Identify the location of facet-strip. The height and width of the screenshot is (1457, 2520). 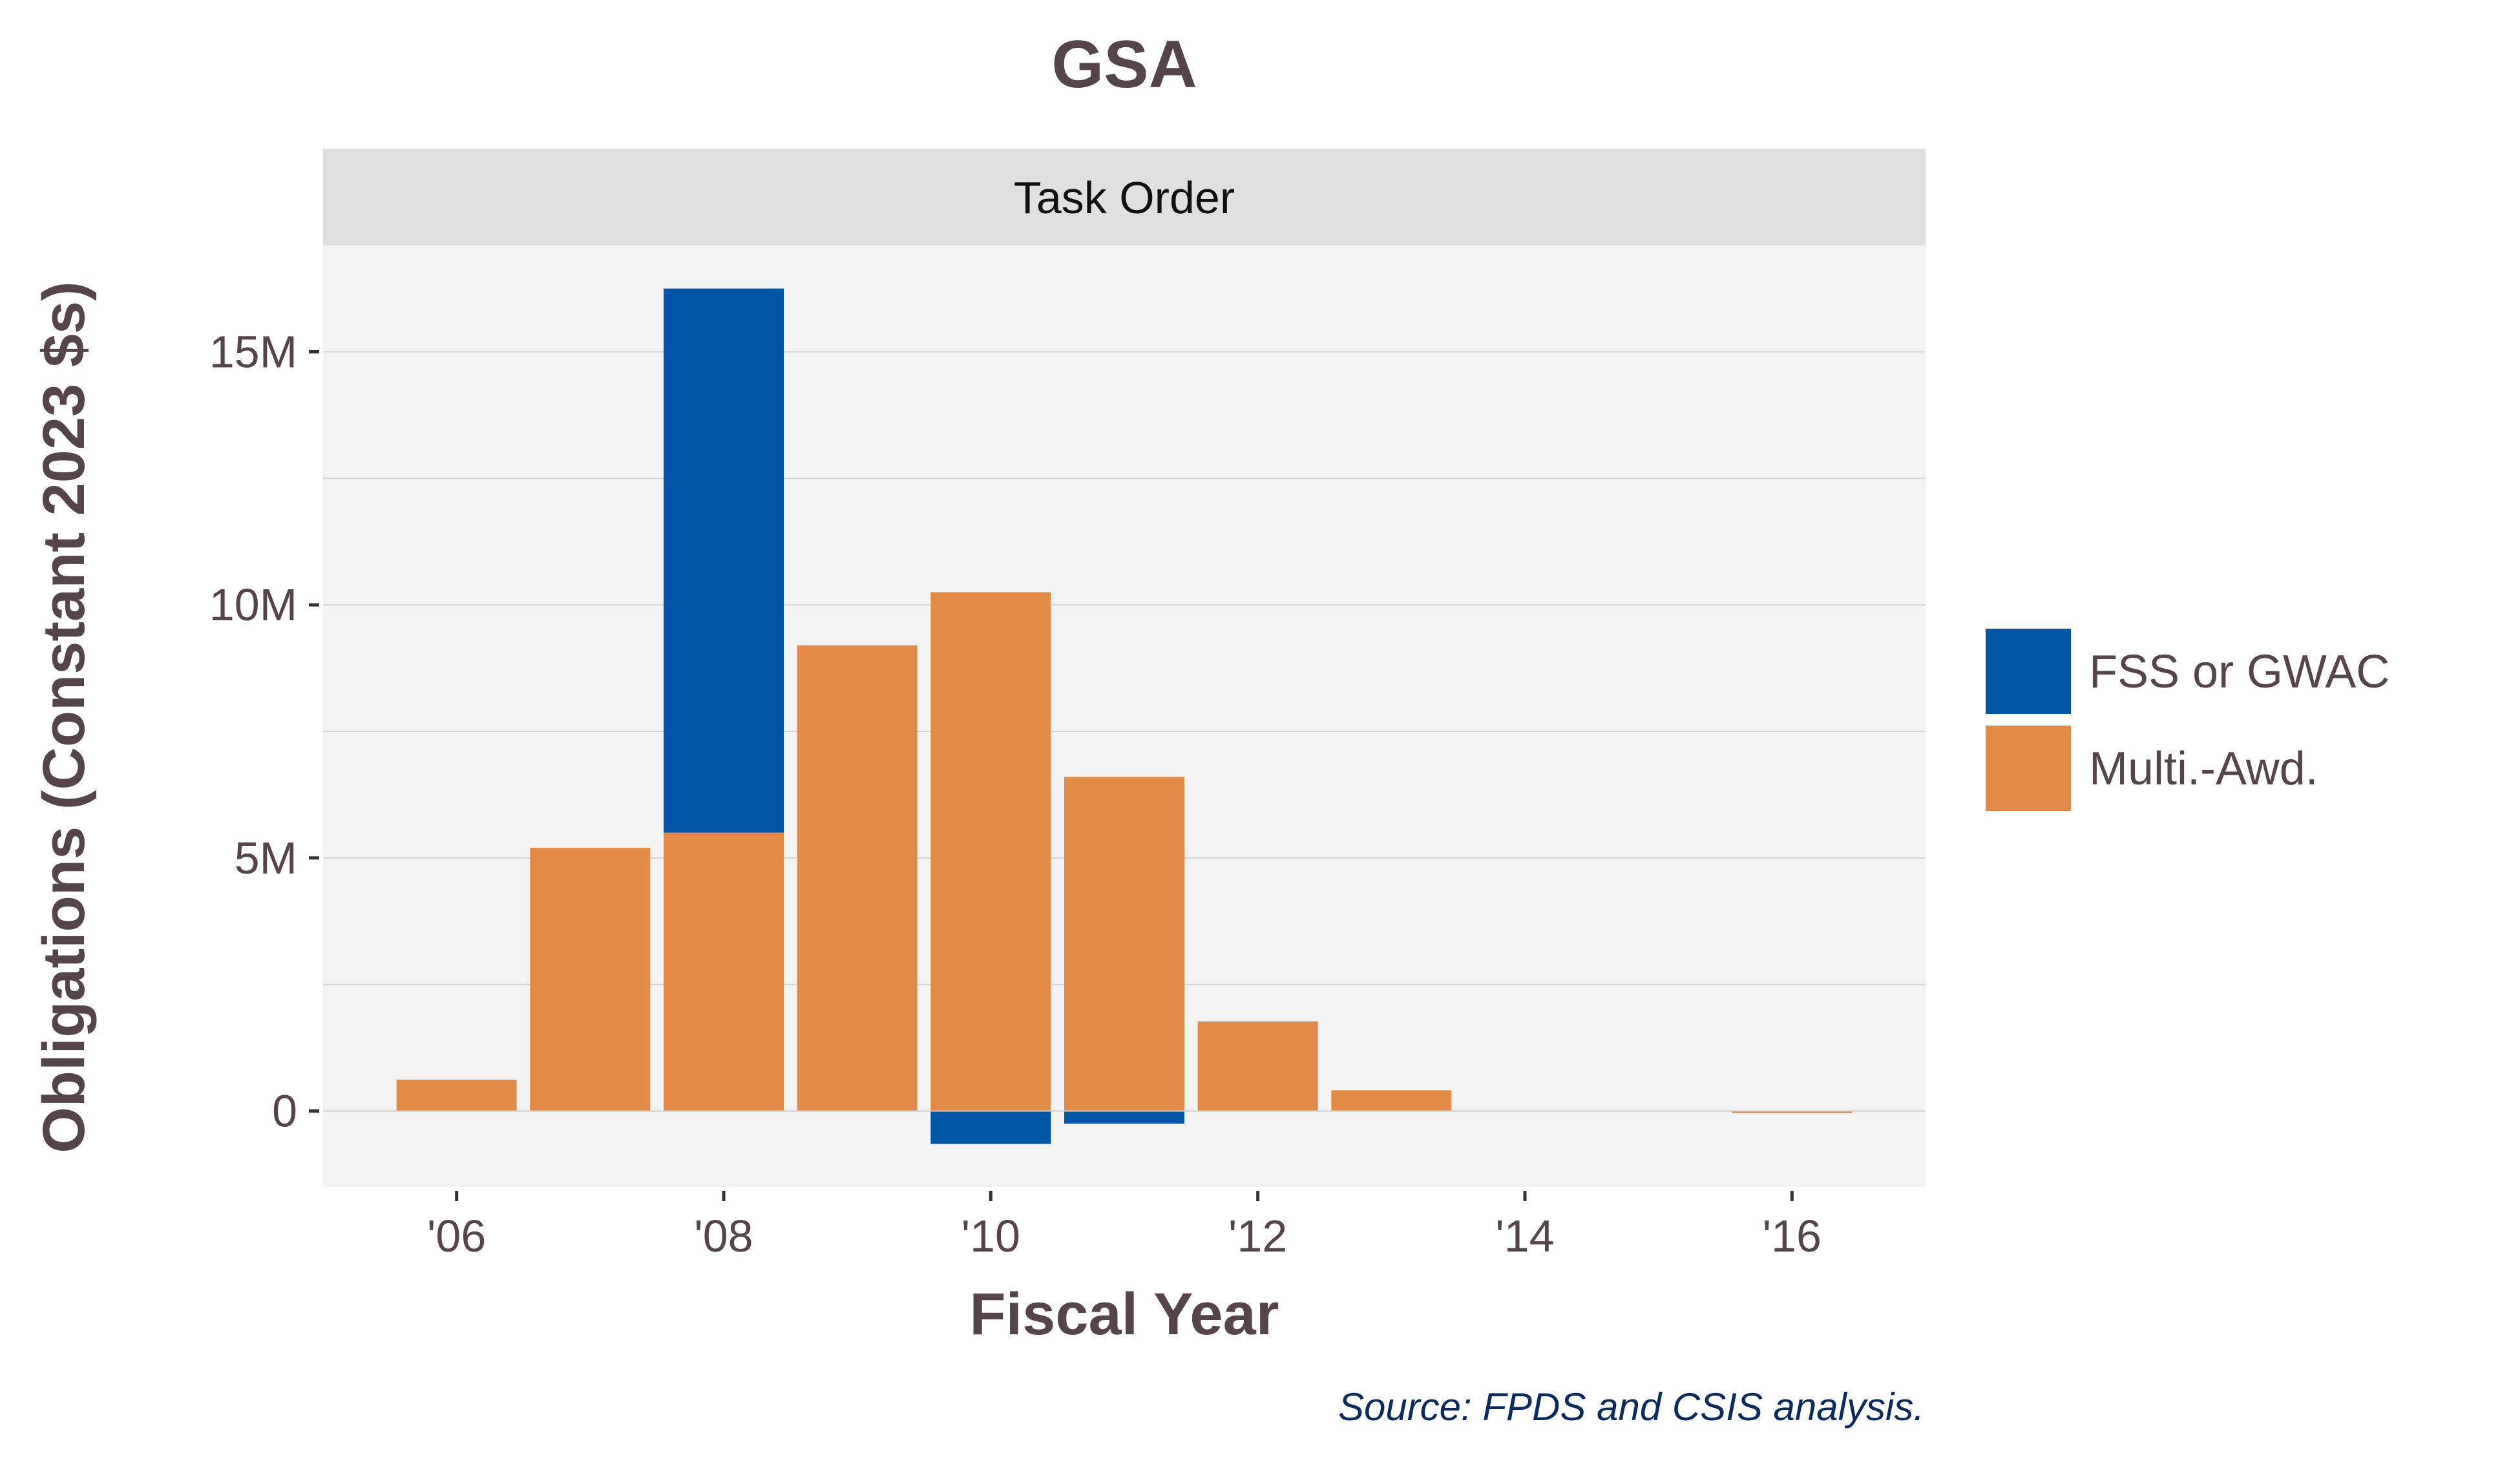
(1124, 197).